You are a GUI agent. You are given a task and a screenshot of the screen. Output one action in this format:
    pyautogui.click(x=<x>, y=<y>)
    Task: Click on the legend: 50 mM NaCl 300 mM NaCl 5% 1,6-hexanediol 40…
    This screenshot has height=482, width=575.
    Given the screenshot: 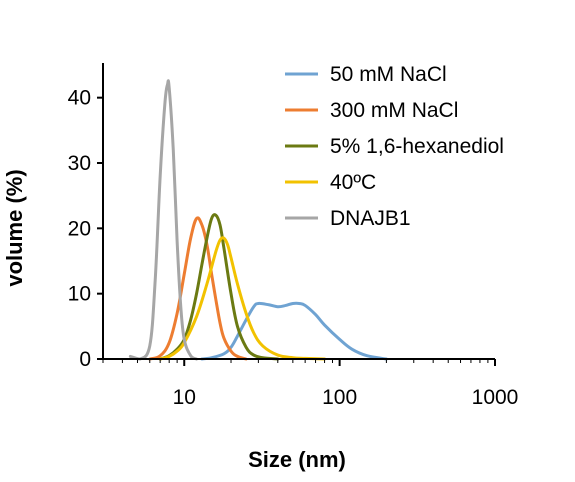 What is the action you would take?
    pyautogui.click(x=394, y=146)
    